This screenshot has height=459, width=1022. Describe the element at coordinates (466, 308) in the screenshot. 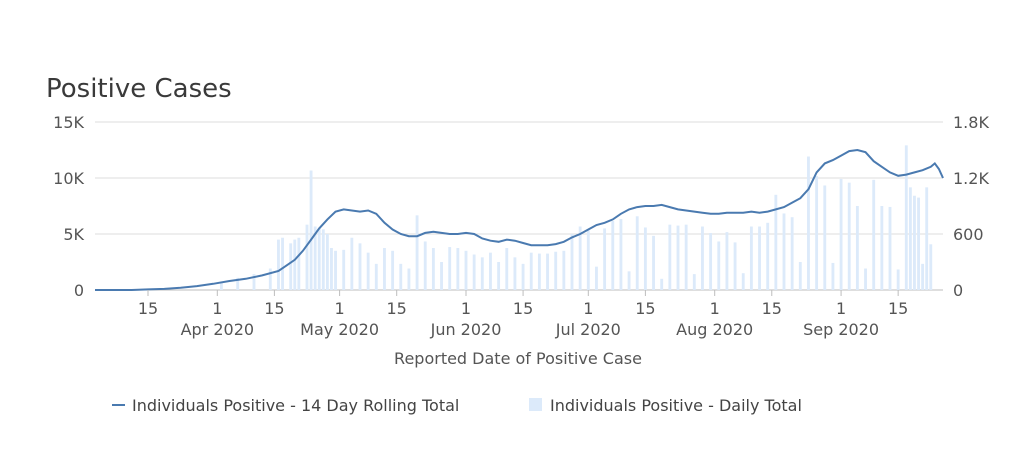

I see `x-tick-label: 1` at that location.